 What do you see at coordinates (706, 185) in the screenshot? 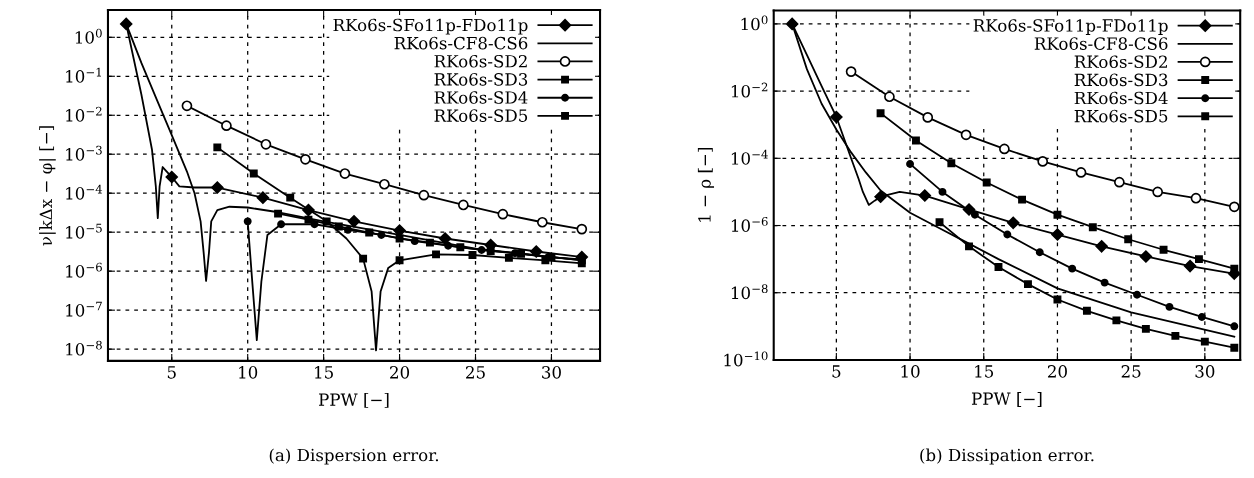
I see `y-axis-title: 1 − ρ [−]` at bounding box center [706, 185].